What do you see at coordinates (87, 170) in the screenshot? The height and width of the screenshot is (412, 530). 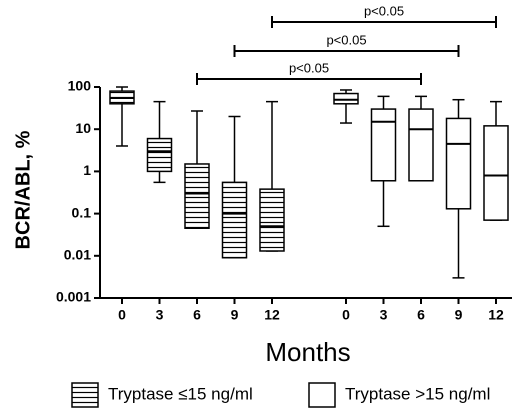 I see `y-tick-label: 1` at bounding box center [87, 170].